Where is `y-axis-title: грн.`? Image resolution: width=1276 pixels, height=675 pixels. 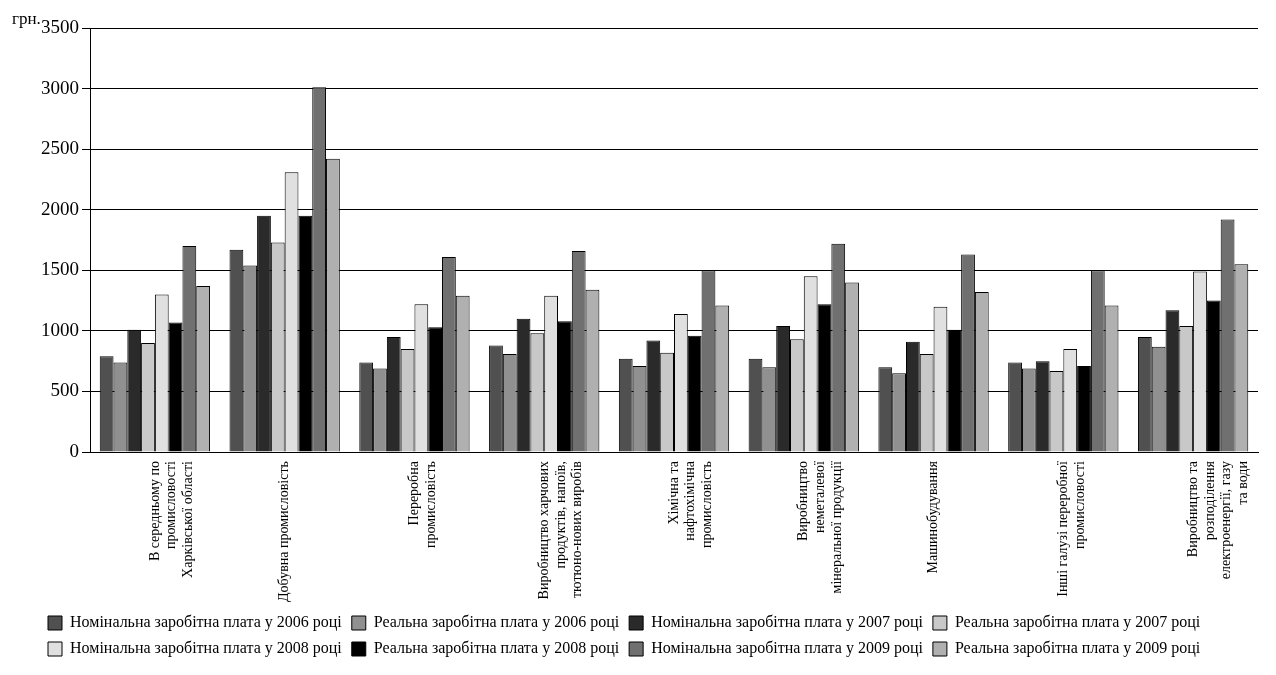 y-axis-title: грн. is located at coordinates (26, 19).